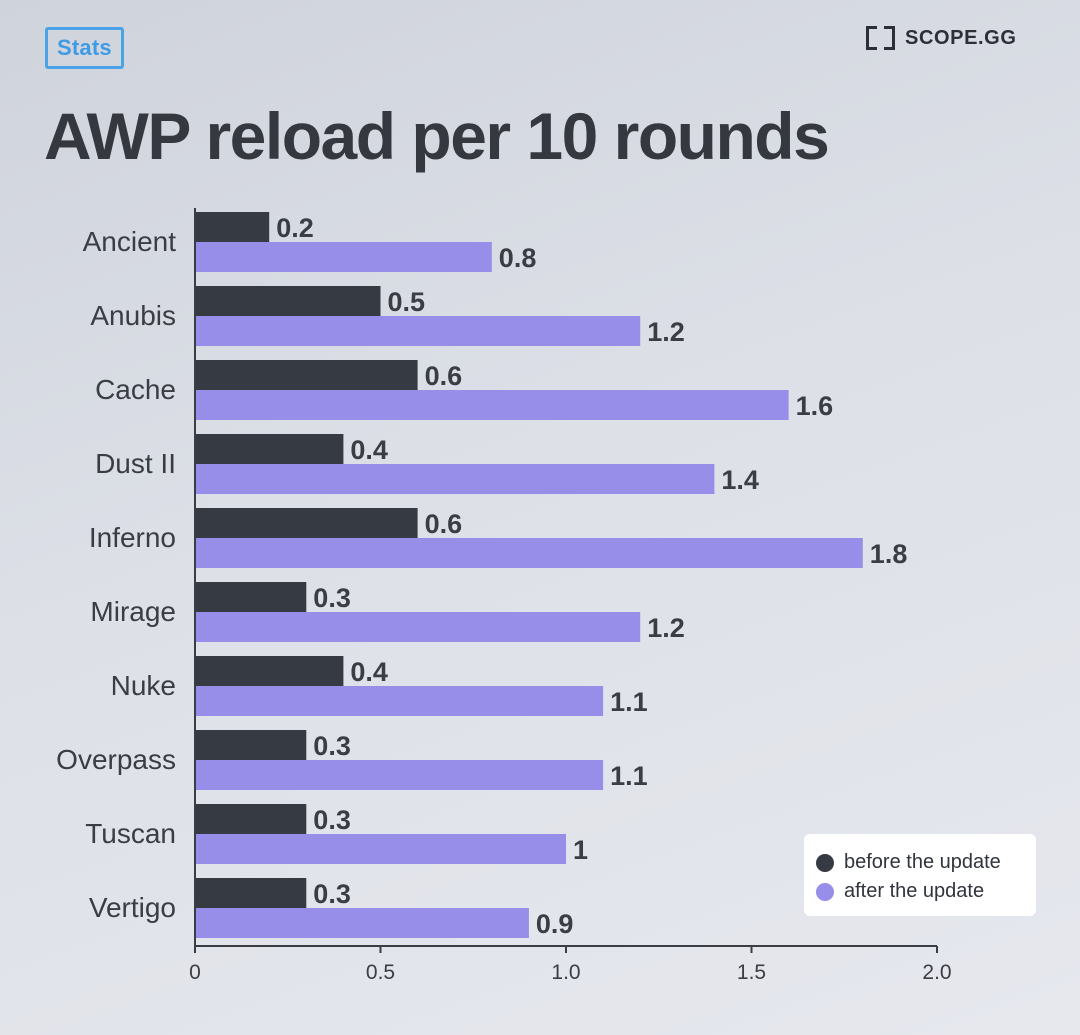  I want to click on data-label: 1.6, so click(815, 406).